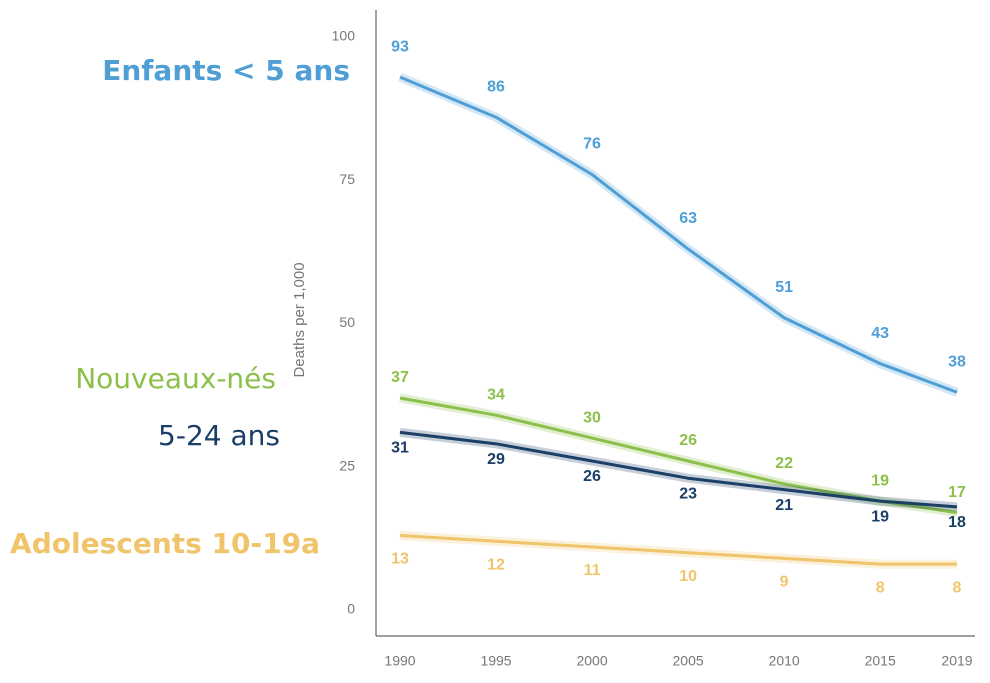 This screenshot has height=683, width=990. I want to click on data-label: 21, so click(784, 505).